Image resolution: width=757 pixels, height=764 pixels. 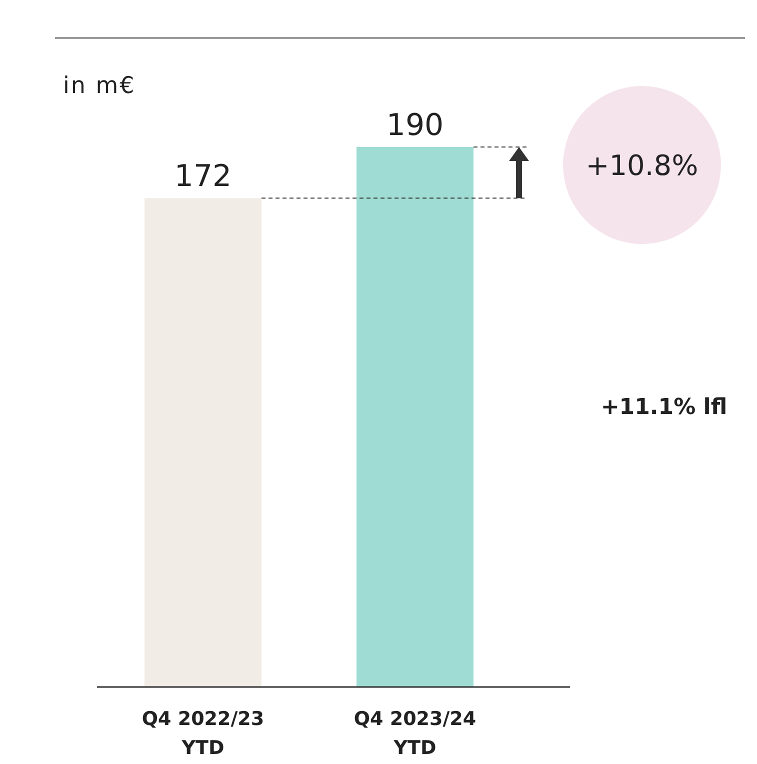 What do you see at coordinates (203, 733) in the screenshot?
I see `x-tick-label: Q4 2022/23 YTD` at bounding box center [203, 733].